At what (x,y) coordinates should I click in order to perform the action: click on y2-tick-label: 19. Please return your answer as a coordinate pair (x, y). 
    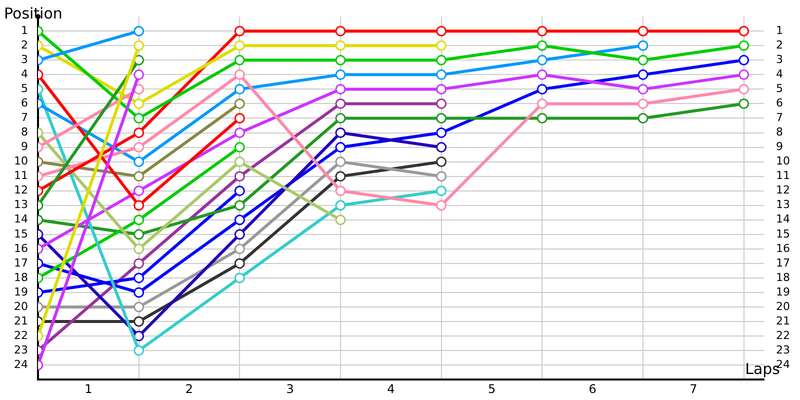
    Looking at the image, I should click on (783, 291).